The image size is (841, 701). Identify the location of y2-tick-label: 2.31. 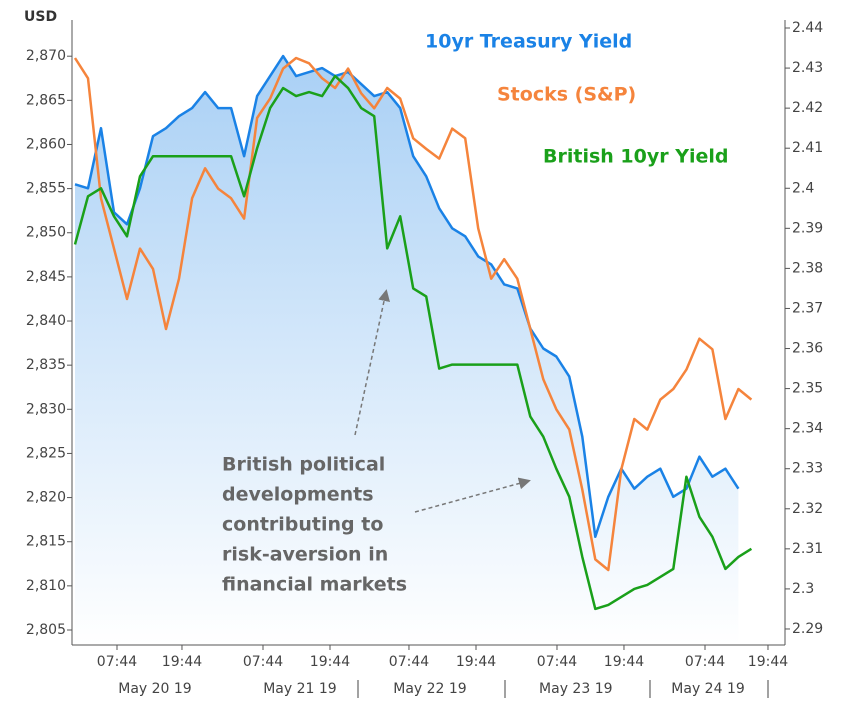
(807, 549).